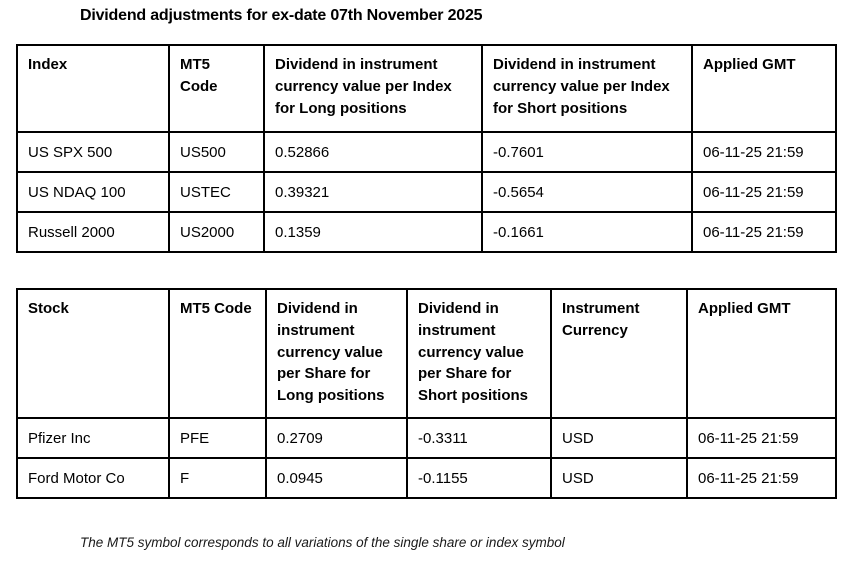 The image size is (852, 577). What do you see at coordinates (93, 192) in the screenshot?
I see `index-name-cell: US NDAQ 100` at bounding box center [93, 192].